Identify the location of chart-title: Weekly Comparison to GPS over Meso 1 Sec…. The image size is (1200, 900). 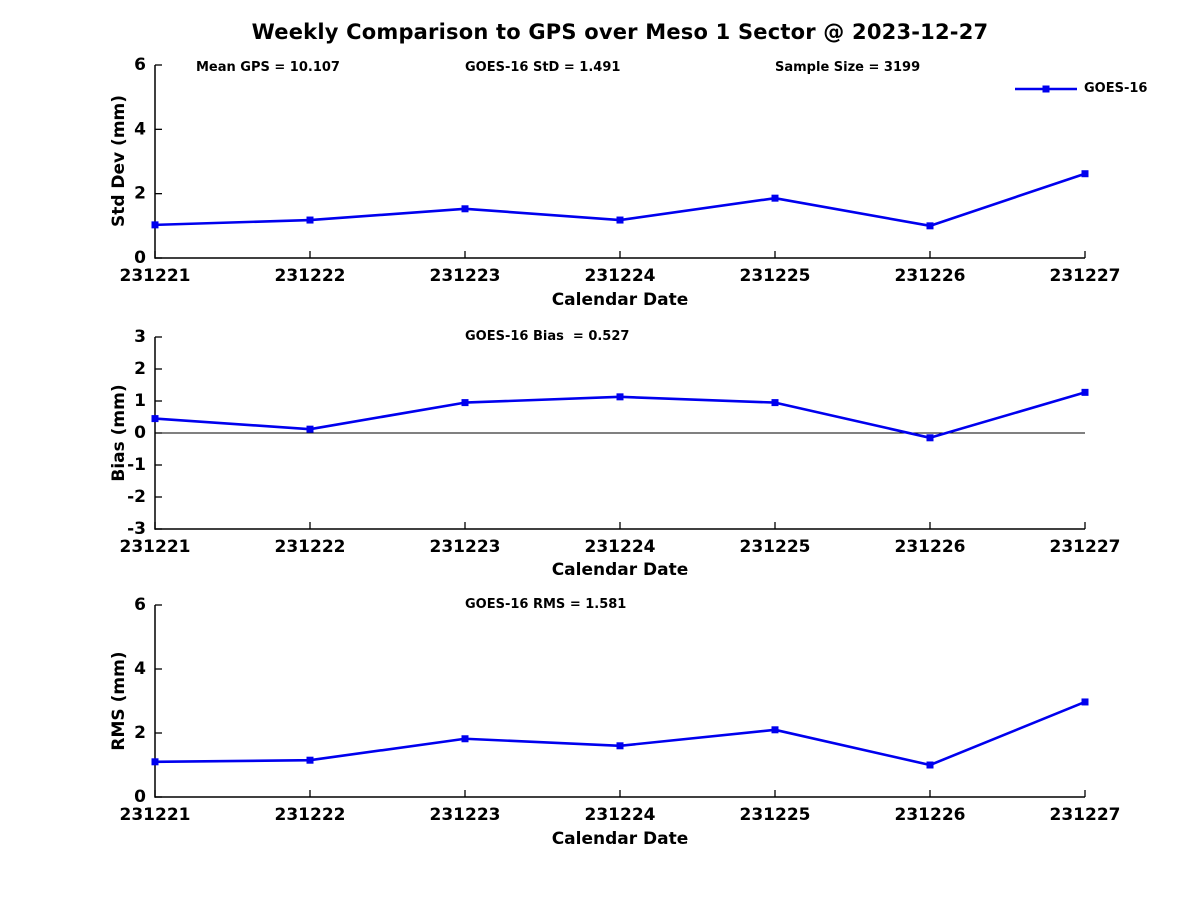
(620, 32).